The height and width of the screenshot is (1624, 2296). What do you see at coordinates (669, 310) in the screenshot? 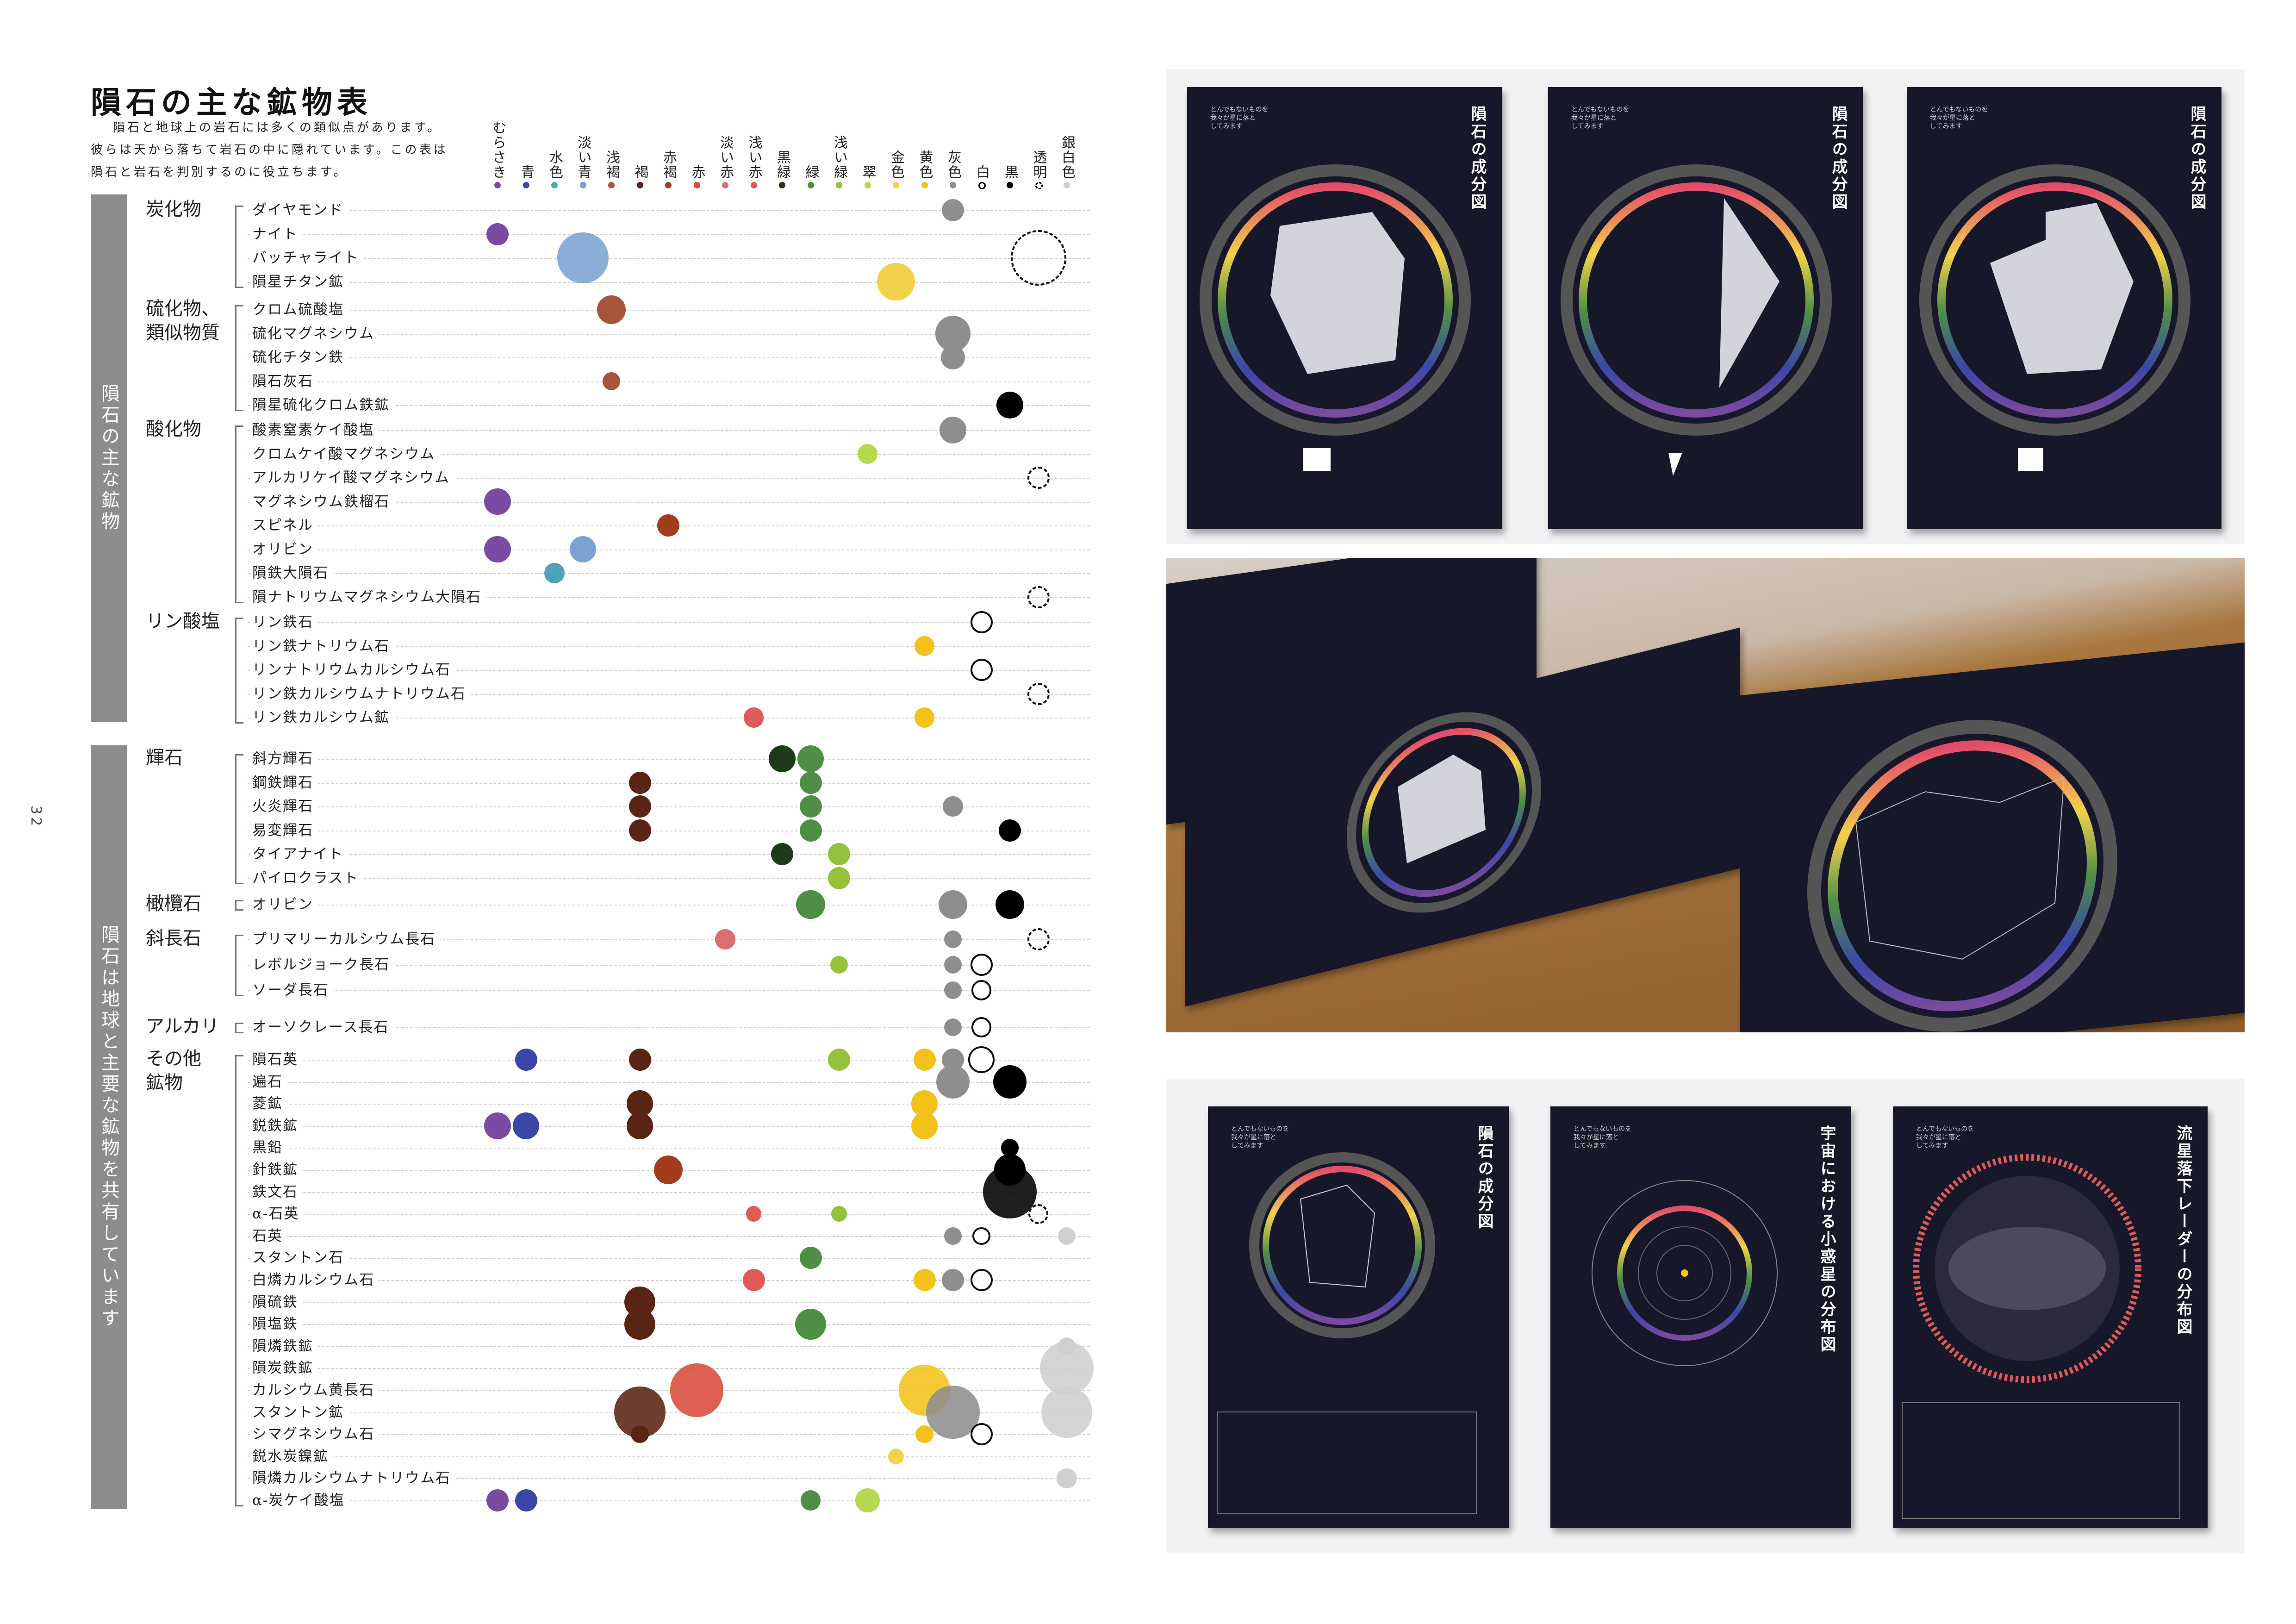
I see `mineral-row: クロム硫酸塩` at bounding box center [669, 310].